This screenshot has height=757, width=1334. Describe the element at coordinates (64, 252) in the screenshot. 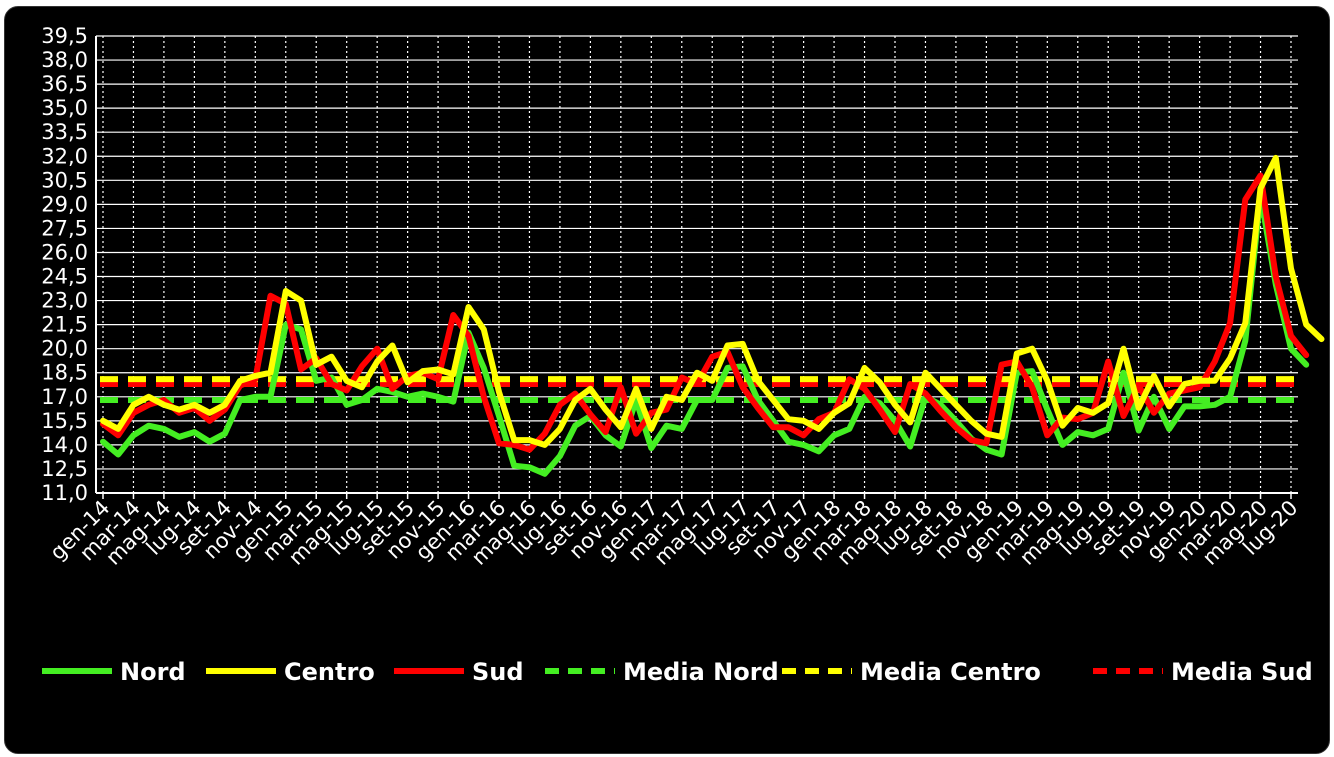

I see `y-tick-label: 26,0` at that location.